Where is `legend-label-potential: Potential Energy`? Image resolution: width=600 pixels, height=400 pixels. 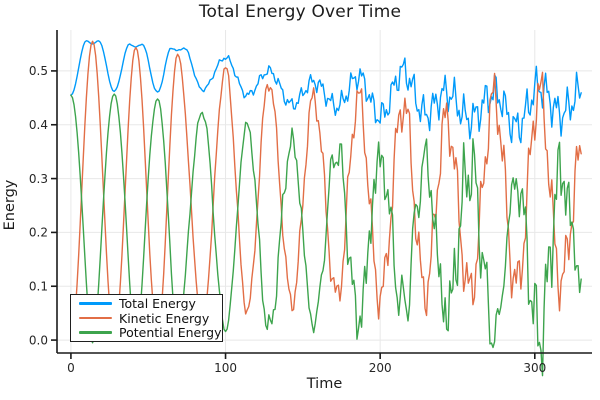
legend-label-potential: Potential Energy is located at coordinates (170, 332).